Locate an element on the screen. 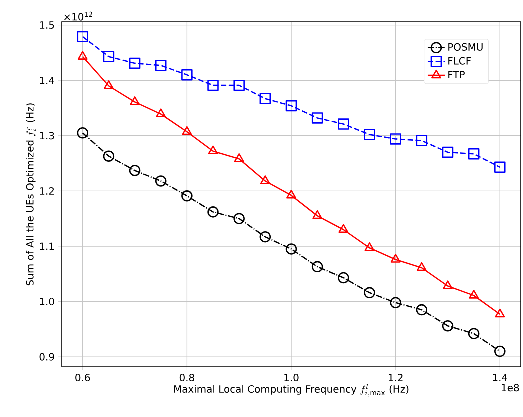  x-tick-label: 0.6 is located at coordinates (83, 378).